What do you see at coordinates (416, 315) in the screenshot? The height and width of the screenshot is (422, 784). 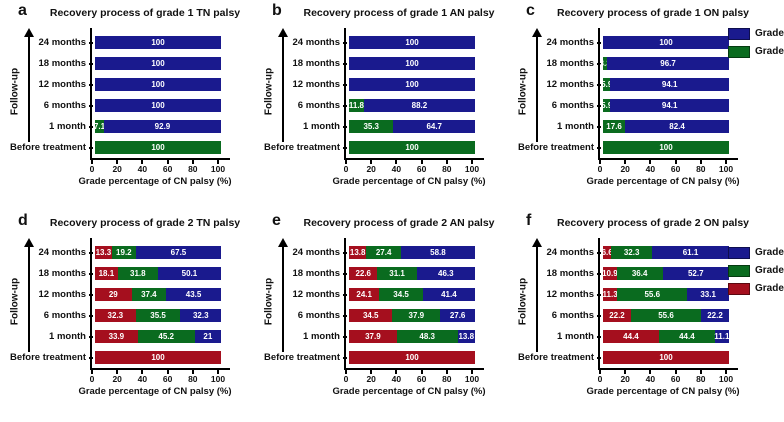 I see `bar-value-label: 37.9` at bounding box center [416, 315].